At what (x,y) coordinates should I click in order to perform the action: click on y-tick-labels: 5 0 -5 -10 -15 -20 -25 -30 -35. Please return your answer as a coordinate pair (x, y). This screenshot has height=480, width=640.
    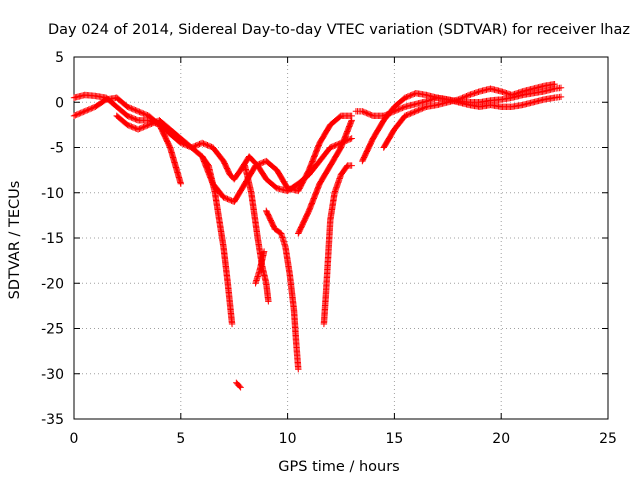
    Looking at the image, I should click on (52, 239).